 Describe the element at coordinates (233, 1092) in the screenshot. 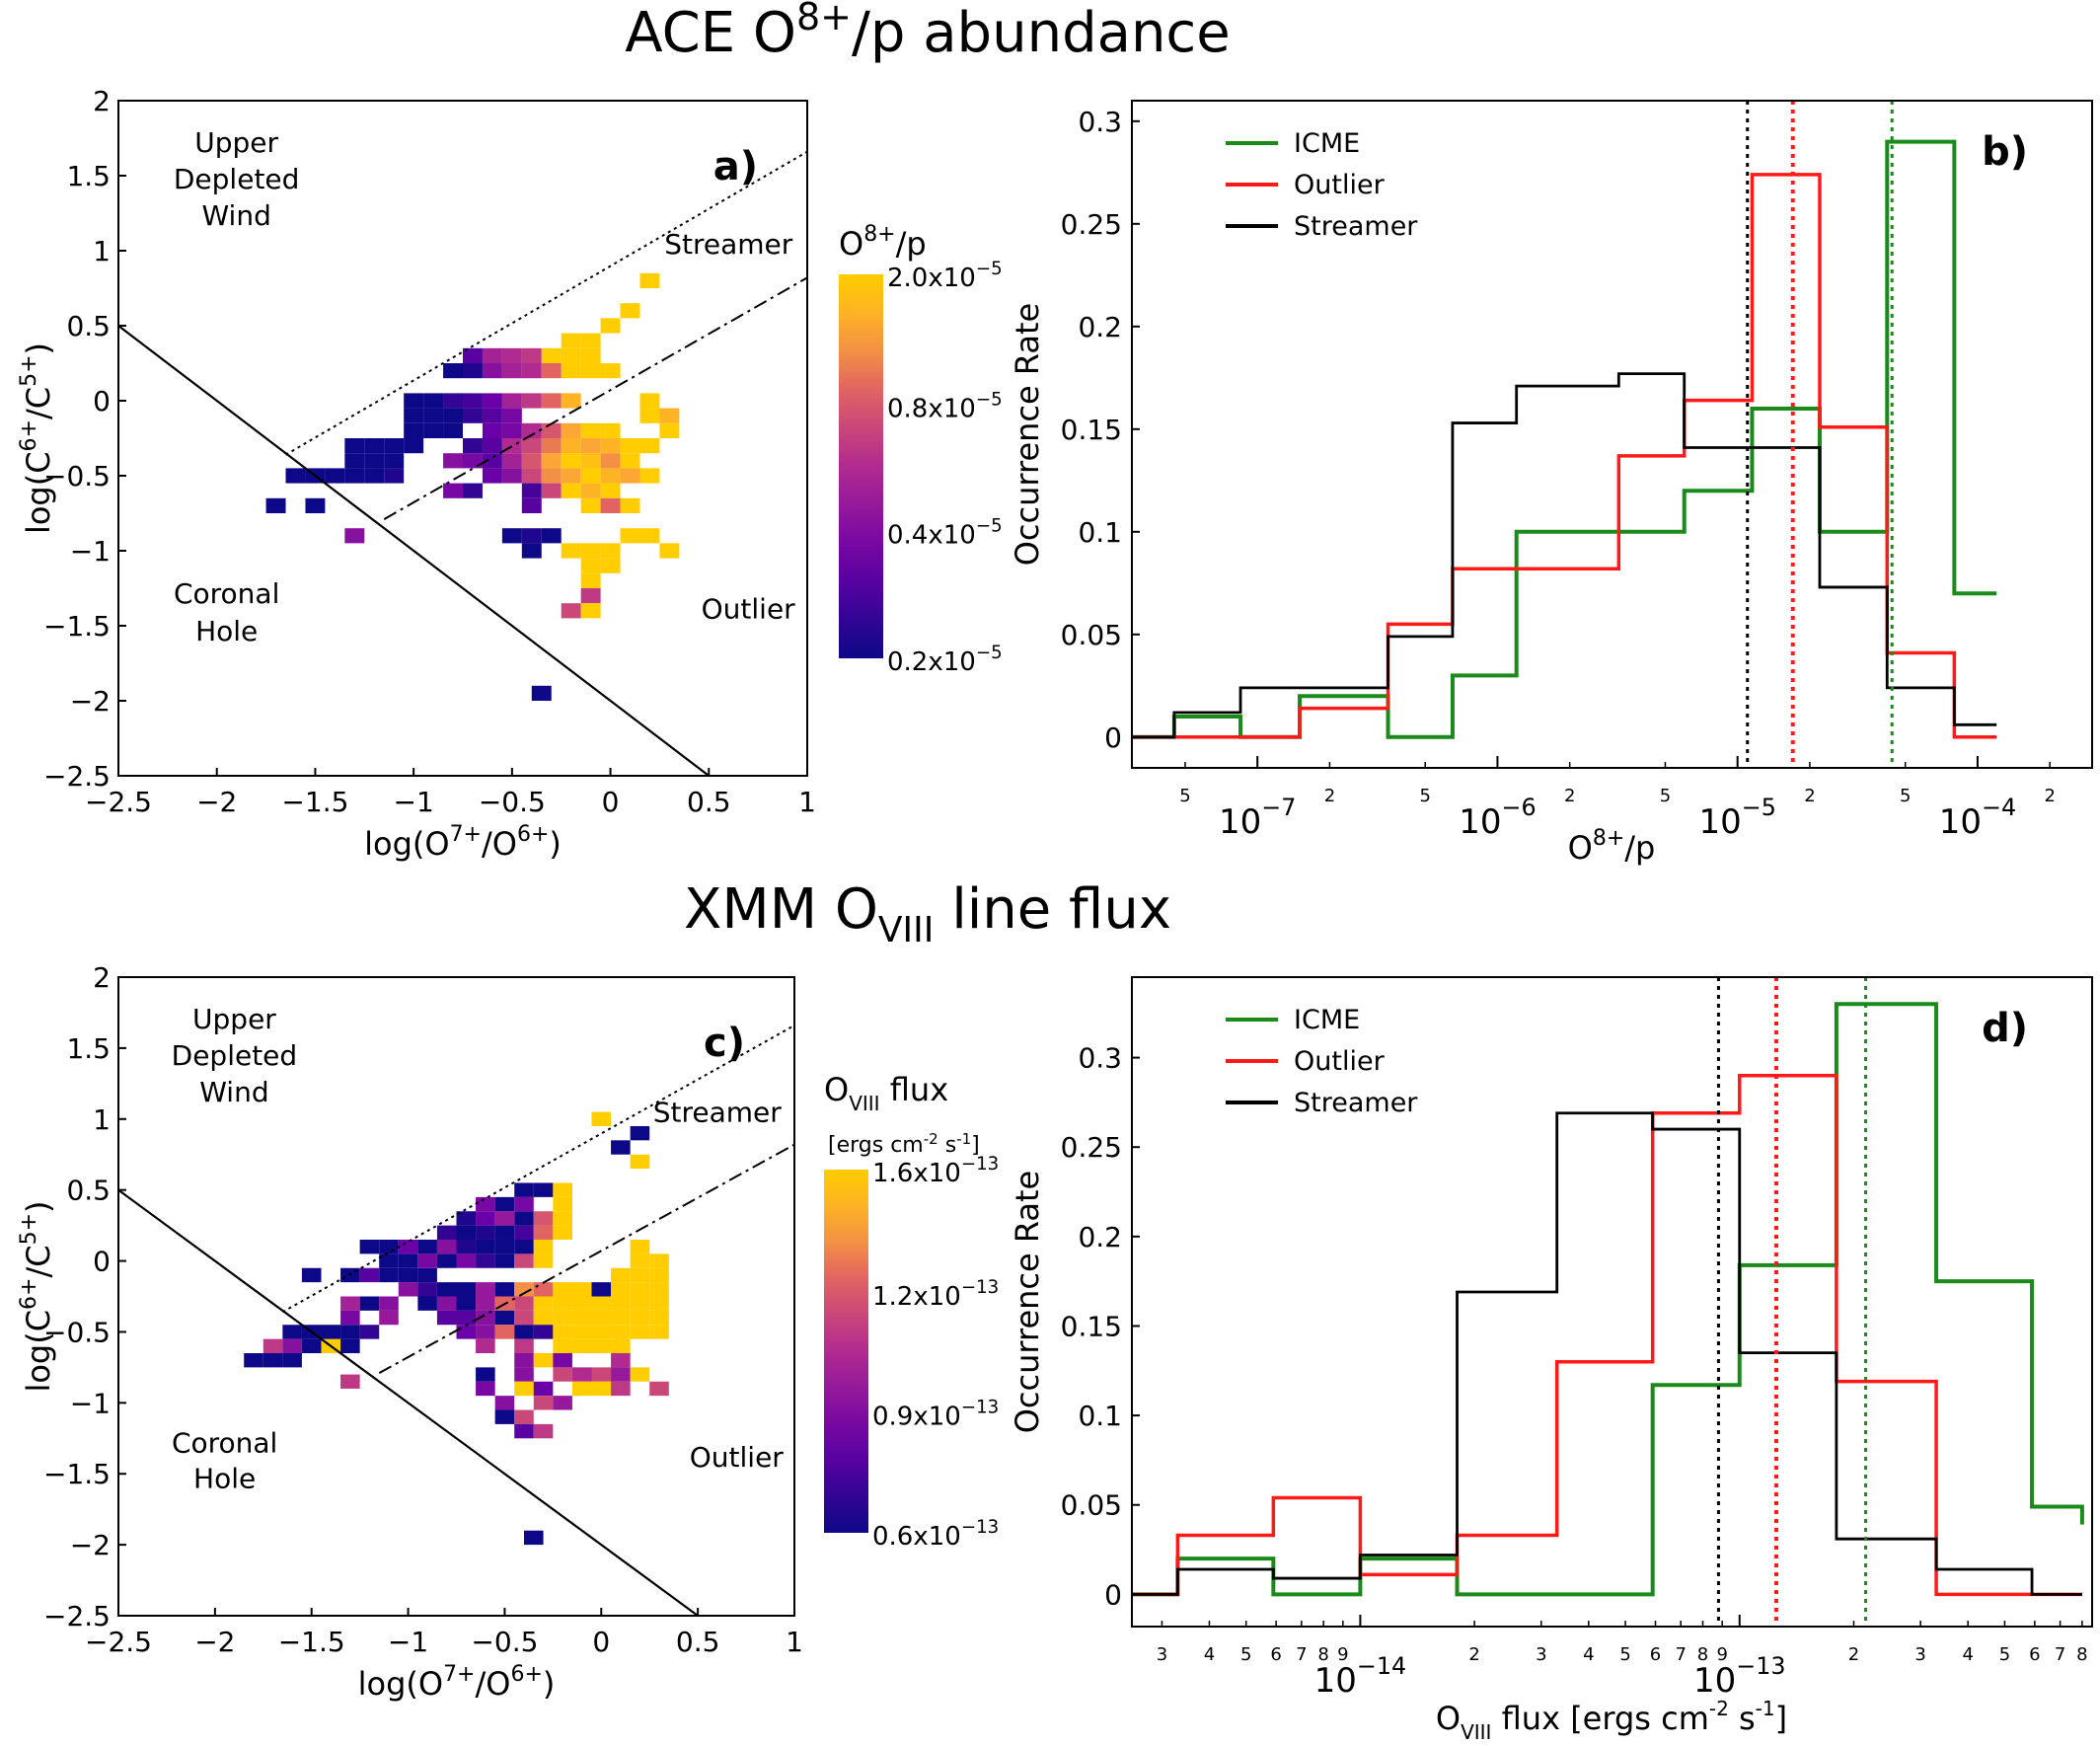

I see `region-label: Wind` at that location.